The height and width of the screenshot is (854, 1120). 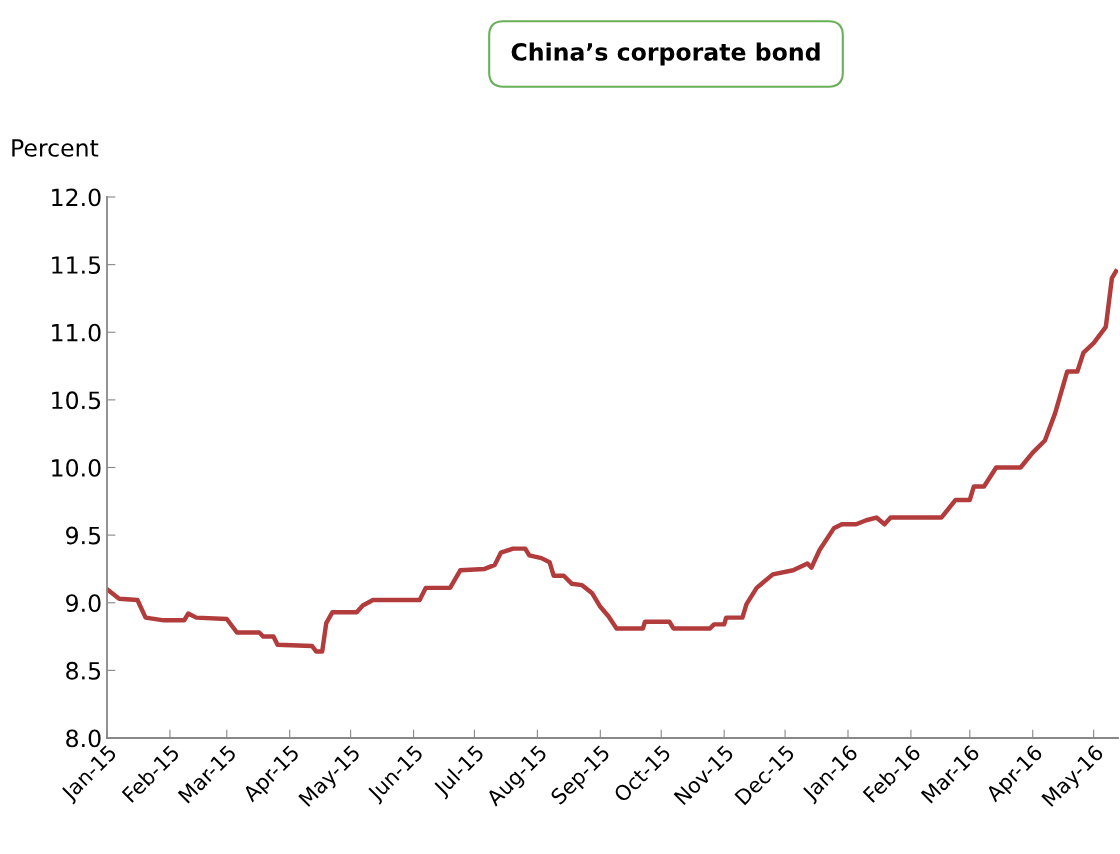 What do you see at coordinates (83, 670) in the screenshot?
I see `y-tick-label: 8.5` at bounding box center [83, 670].